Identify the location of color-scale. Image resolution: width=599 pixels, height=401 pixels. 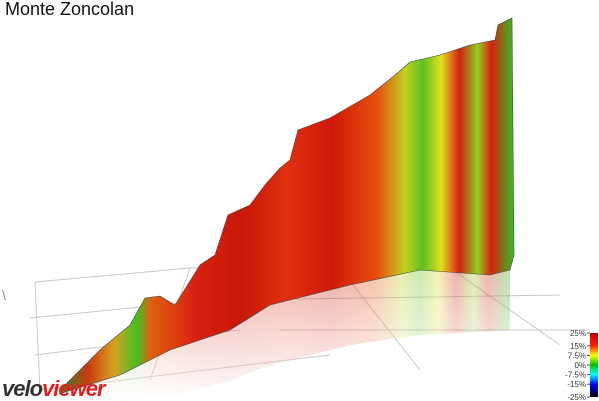
(594, 365).